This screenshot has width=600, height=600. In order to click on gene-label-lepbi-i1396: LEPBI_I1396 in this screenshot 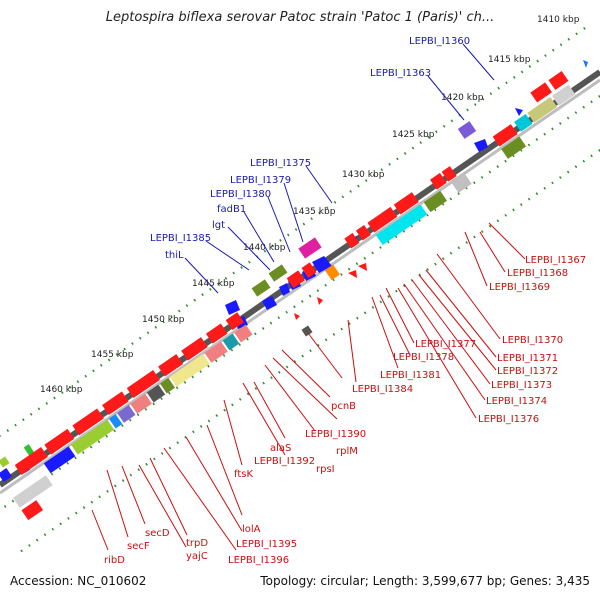, I will do `click(258, 560)`.